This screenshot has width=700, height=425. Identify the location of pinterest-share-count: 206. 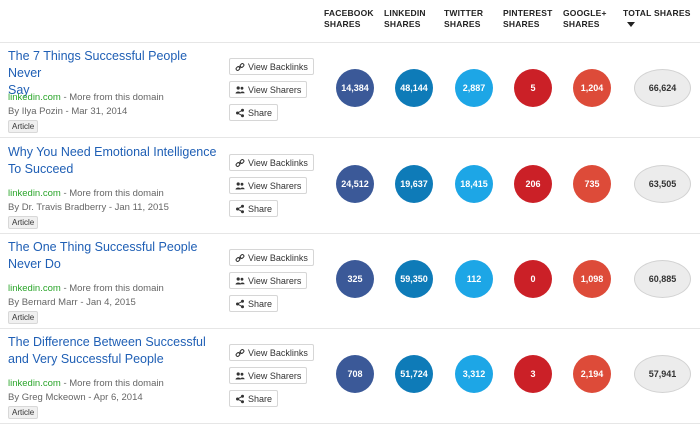
(533, 184).